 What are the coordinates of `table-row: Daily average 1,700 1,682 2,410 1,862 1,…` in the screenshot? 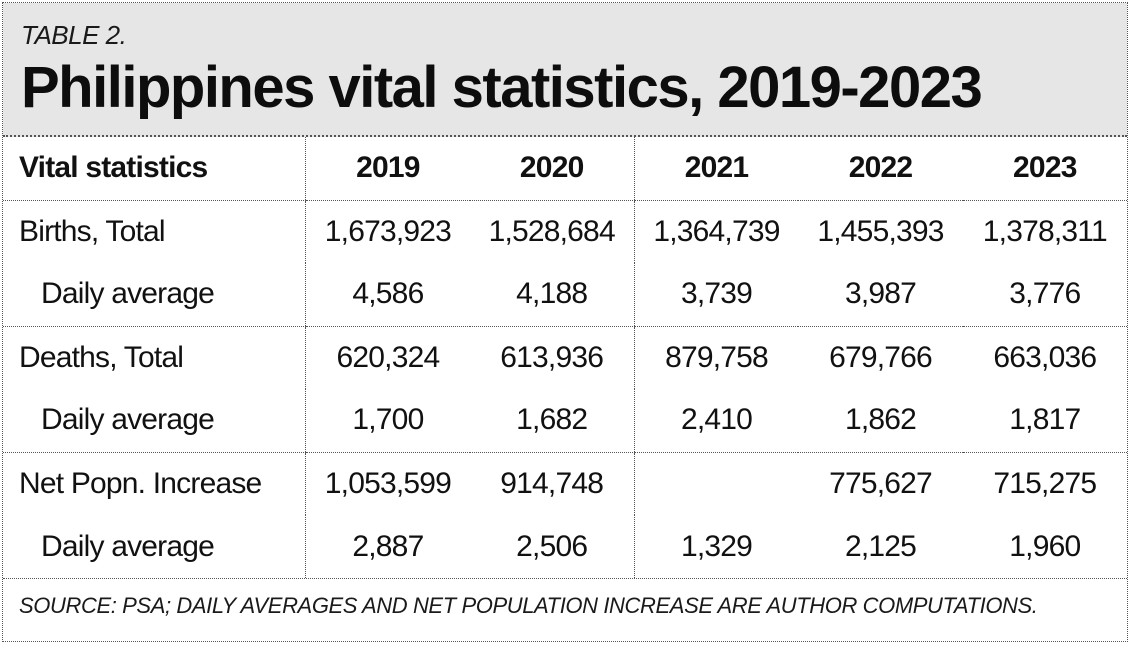 It's located at (565, 421).